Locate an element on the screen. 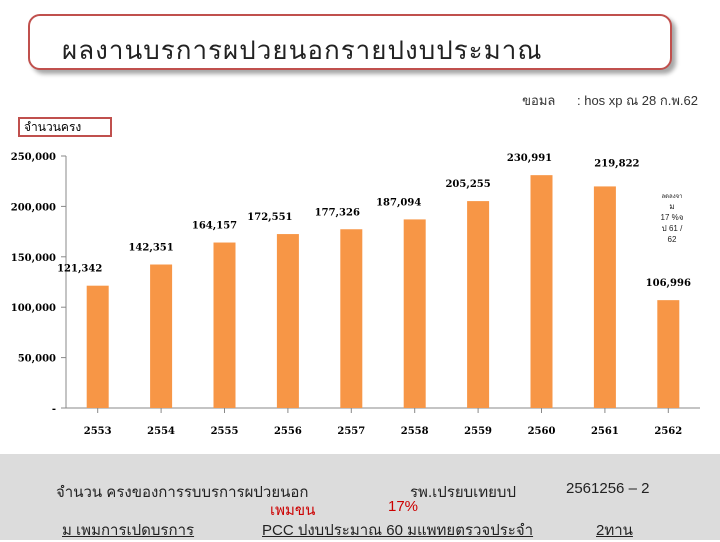 This screenshot has width=720, height=542. source-label: ขอมล is located at coordinates (539, 100).